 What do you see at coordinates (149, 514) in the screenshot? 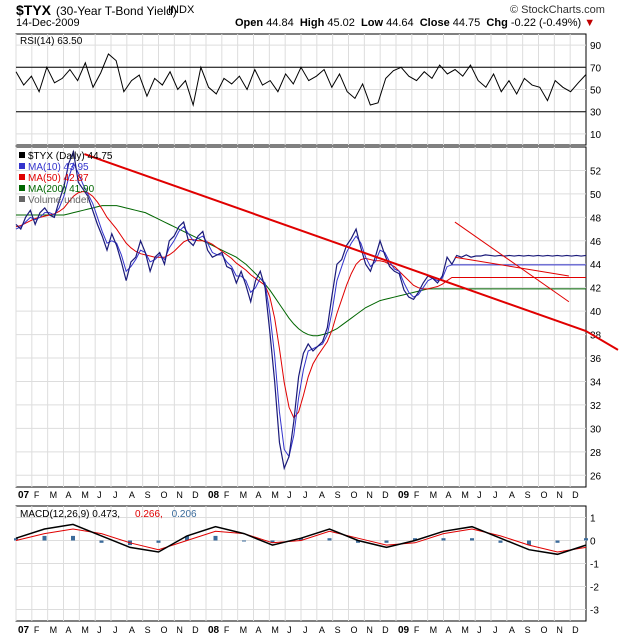
I see `macd-legend: 0.266,` at bounding box center [149, 514].